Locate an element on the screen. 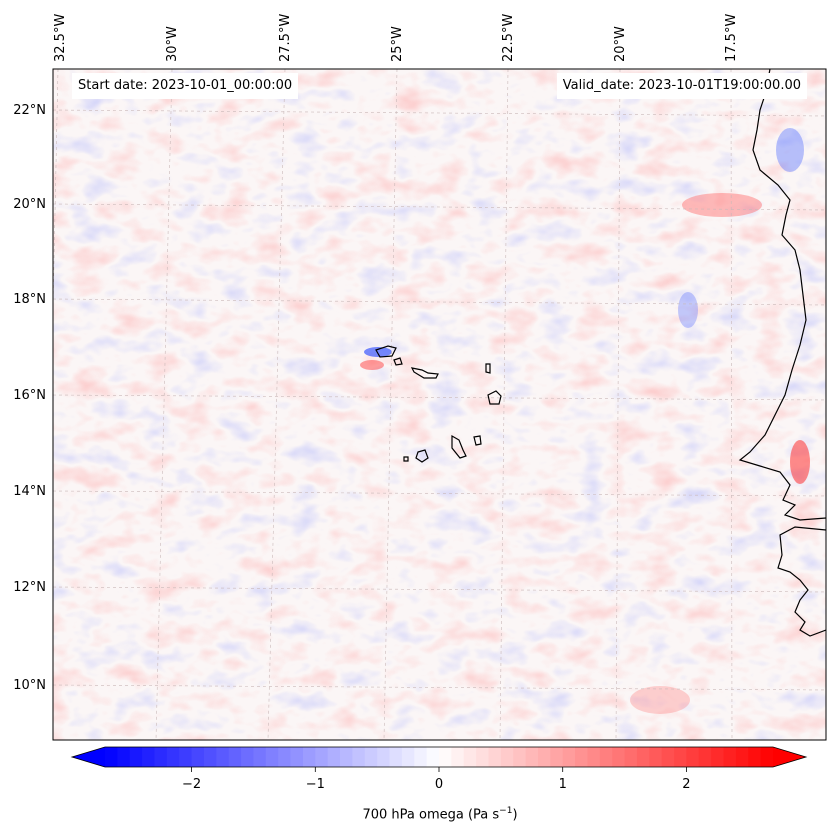  lon-tick-label: 17.5°W is located at coordinates (731, 38).